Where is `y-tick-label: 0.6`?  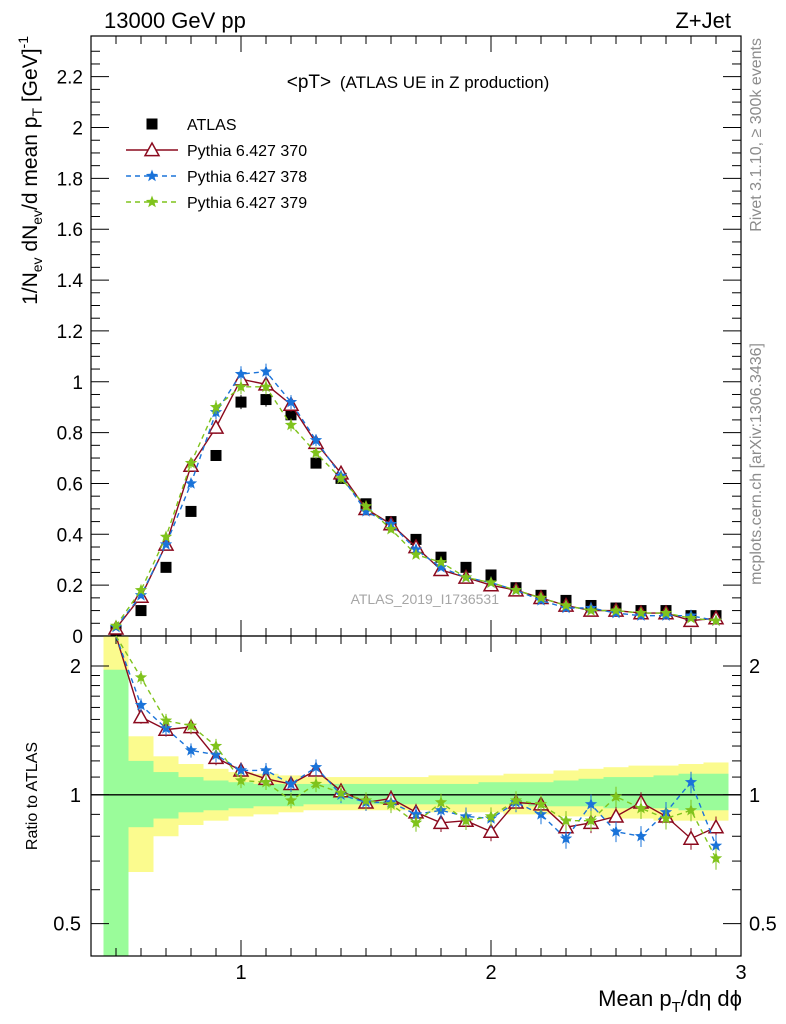 y-tick-label: 0.6 is located at coordinates (70, 484).